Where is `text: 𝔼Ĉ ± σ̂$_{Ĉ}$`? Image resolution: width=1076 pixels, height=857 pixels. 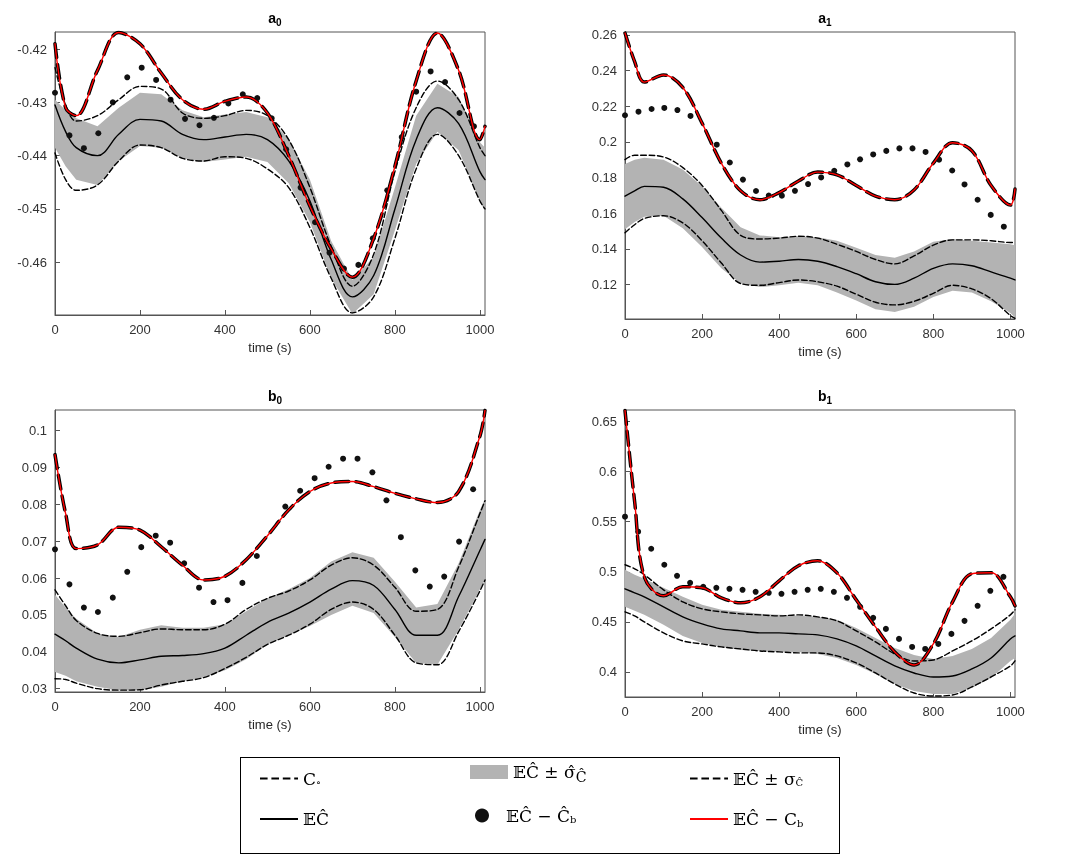 text: 𝔼Ĉ ± σ̂$_{Ĉ}$ is located at coordinates (550, 774).